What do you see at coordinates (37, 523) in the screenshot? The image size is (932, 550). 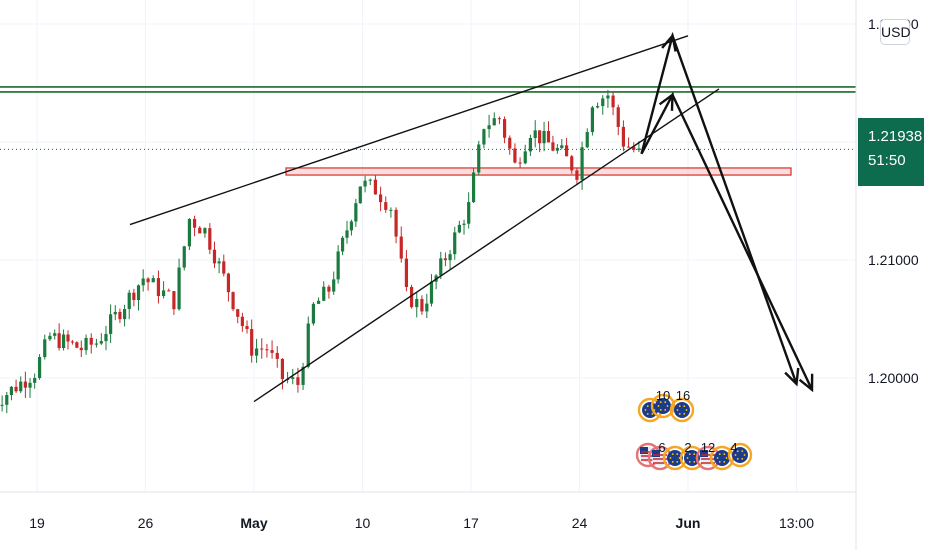 I see `time-tick-label: 19` at bounding box center [37, 523].